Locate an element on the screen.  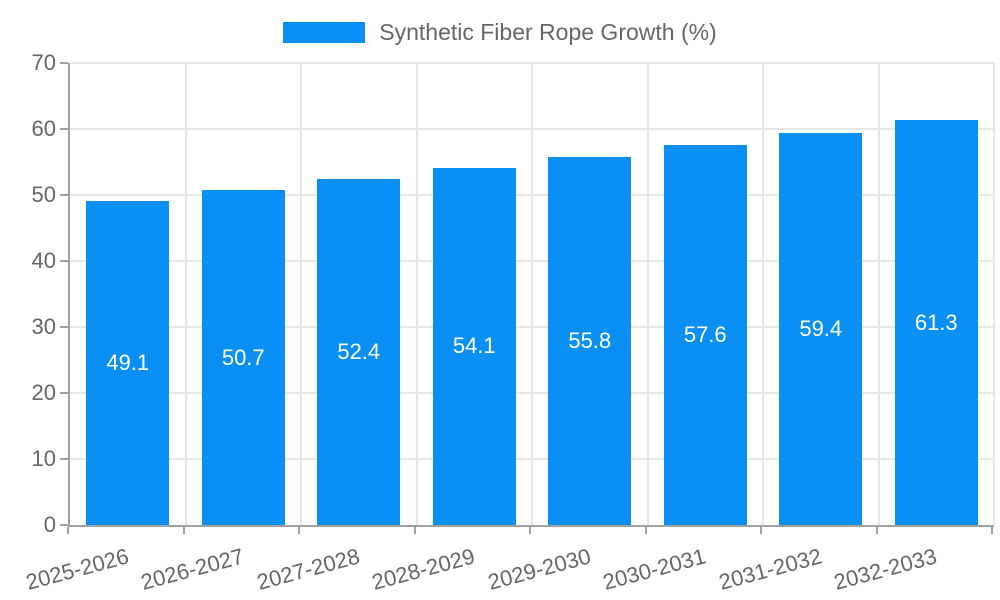
x-tick-label: 2032-2033 is located at coordinates (885, 569).